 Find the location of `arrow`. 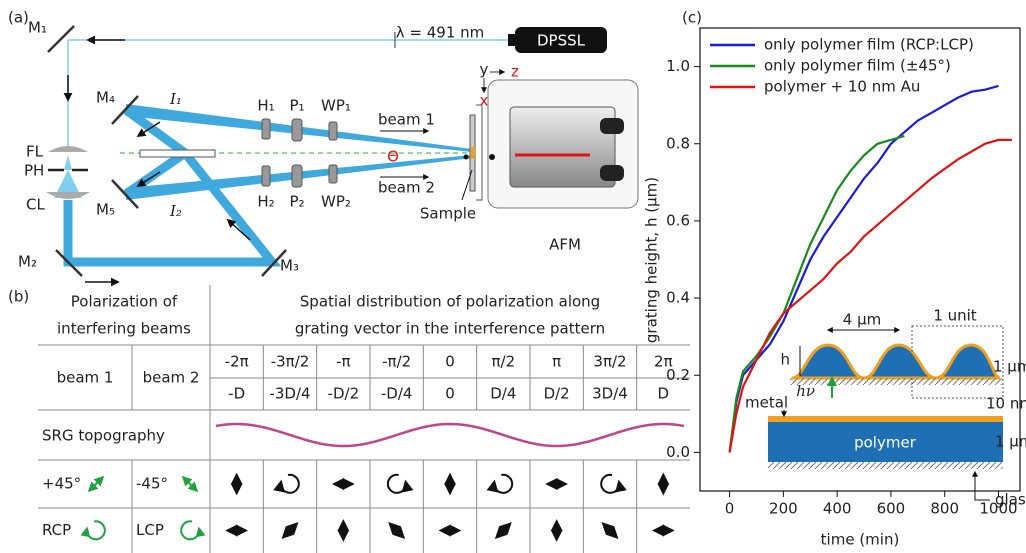

arrow is located at coordinates (238, 229).